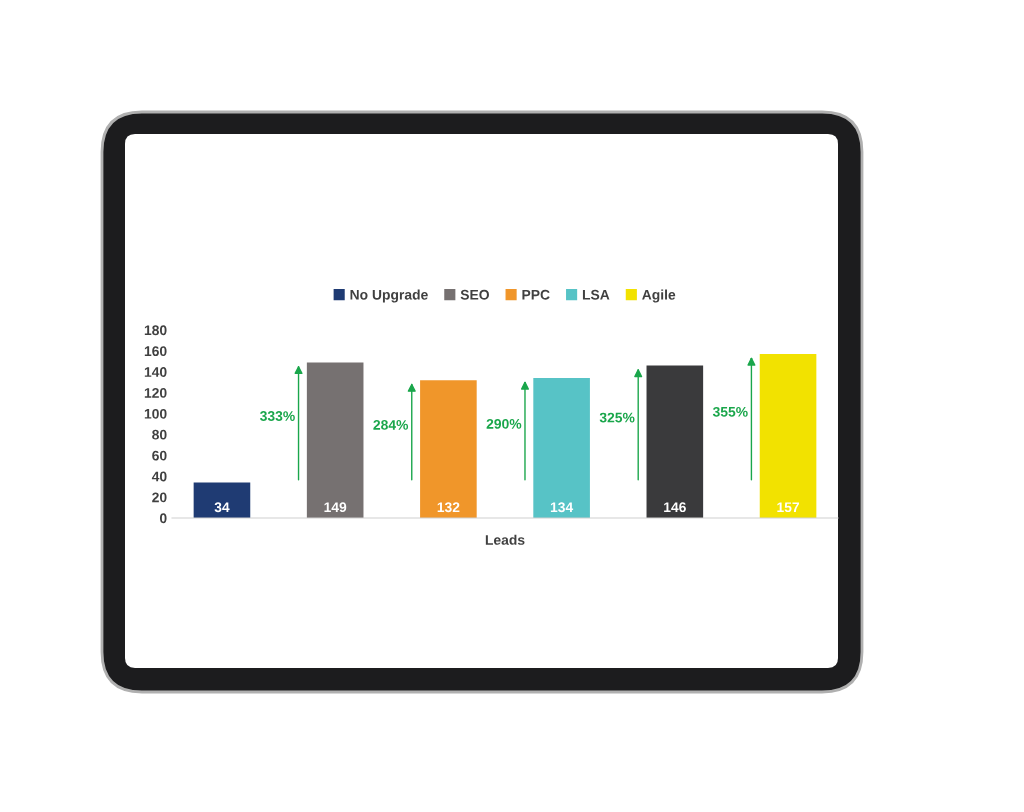 The width and height of the screenshot is (1024, 812). I want to click on y-tick-label: 80, so click(159, 434).